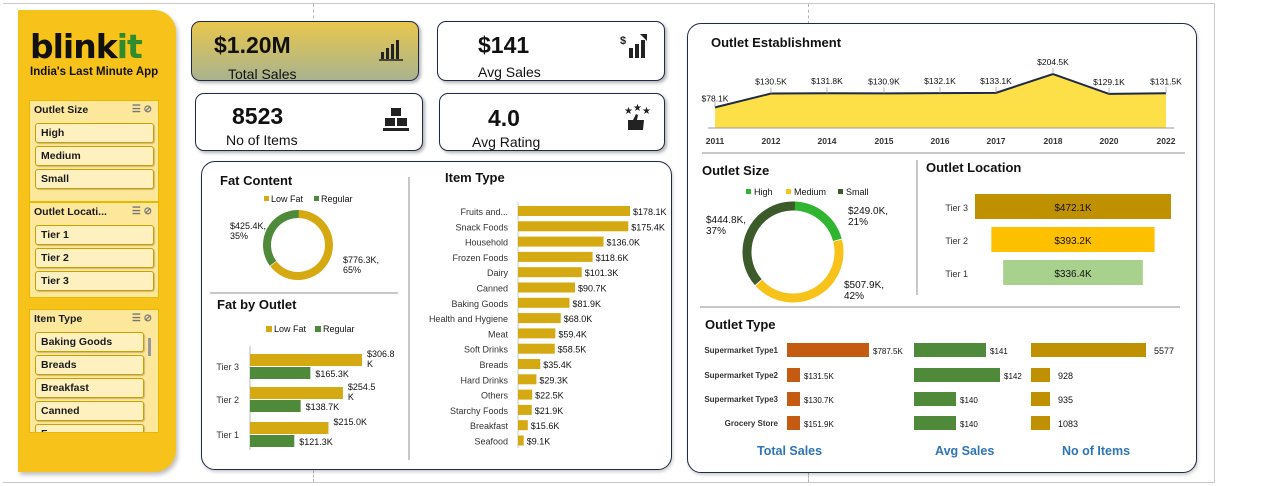  What do you see at coordinates (956, 241) in the screenshot?
I see `tick-label-location: Tier 2` at bounding box center [956, 241].